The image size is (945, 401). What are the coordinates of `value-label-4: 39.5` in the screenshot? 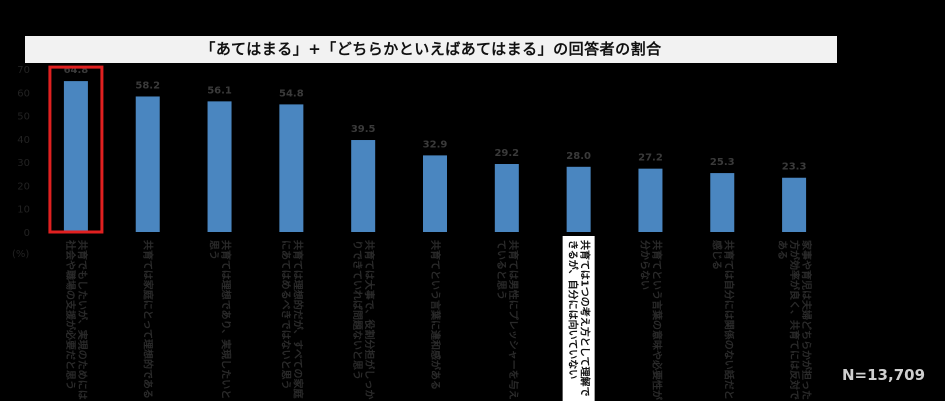 It's located at (363, 129).